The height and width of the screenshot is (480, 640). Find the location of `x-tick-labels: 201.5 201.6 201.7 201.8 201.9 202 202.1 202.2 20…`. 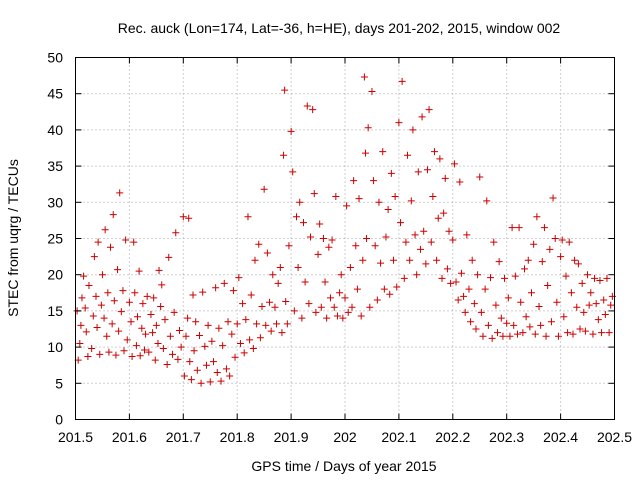

x-tick-labels: 201.5 201.6 201.7 201.8 201.9 202 202.1 202.2 20… is located at coordinates (345, 437).